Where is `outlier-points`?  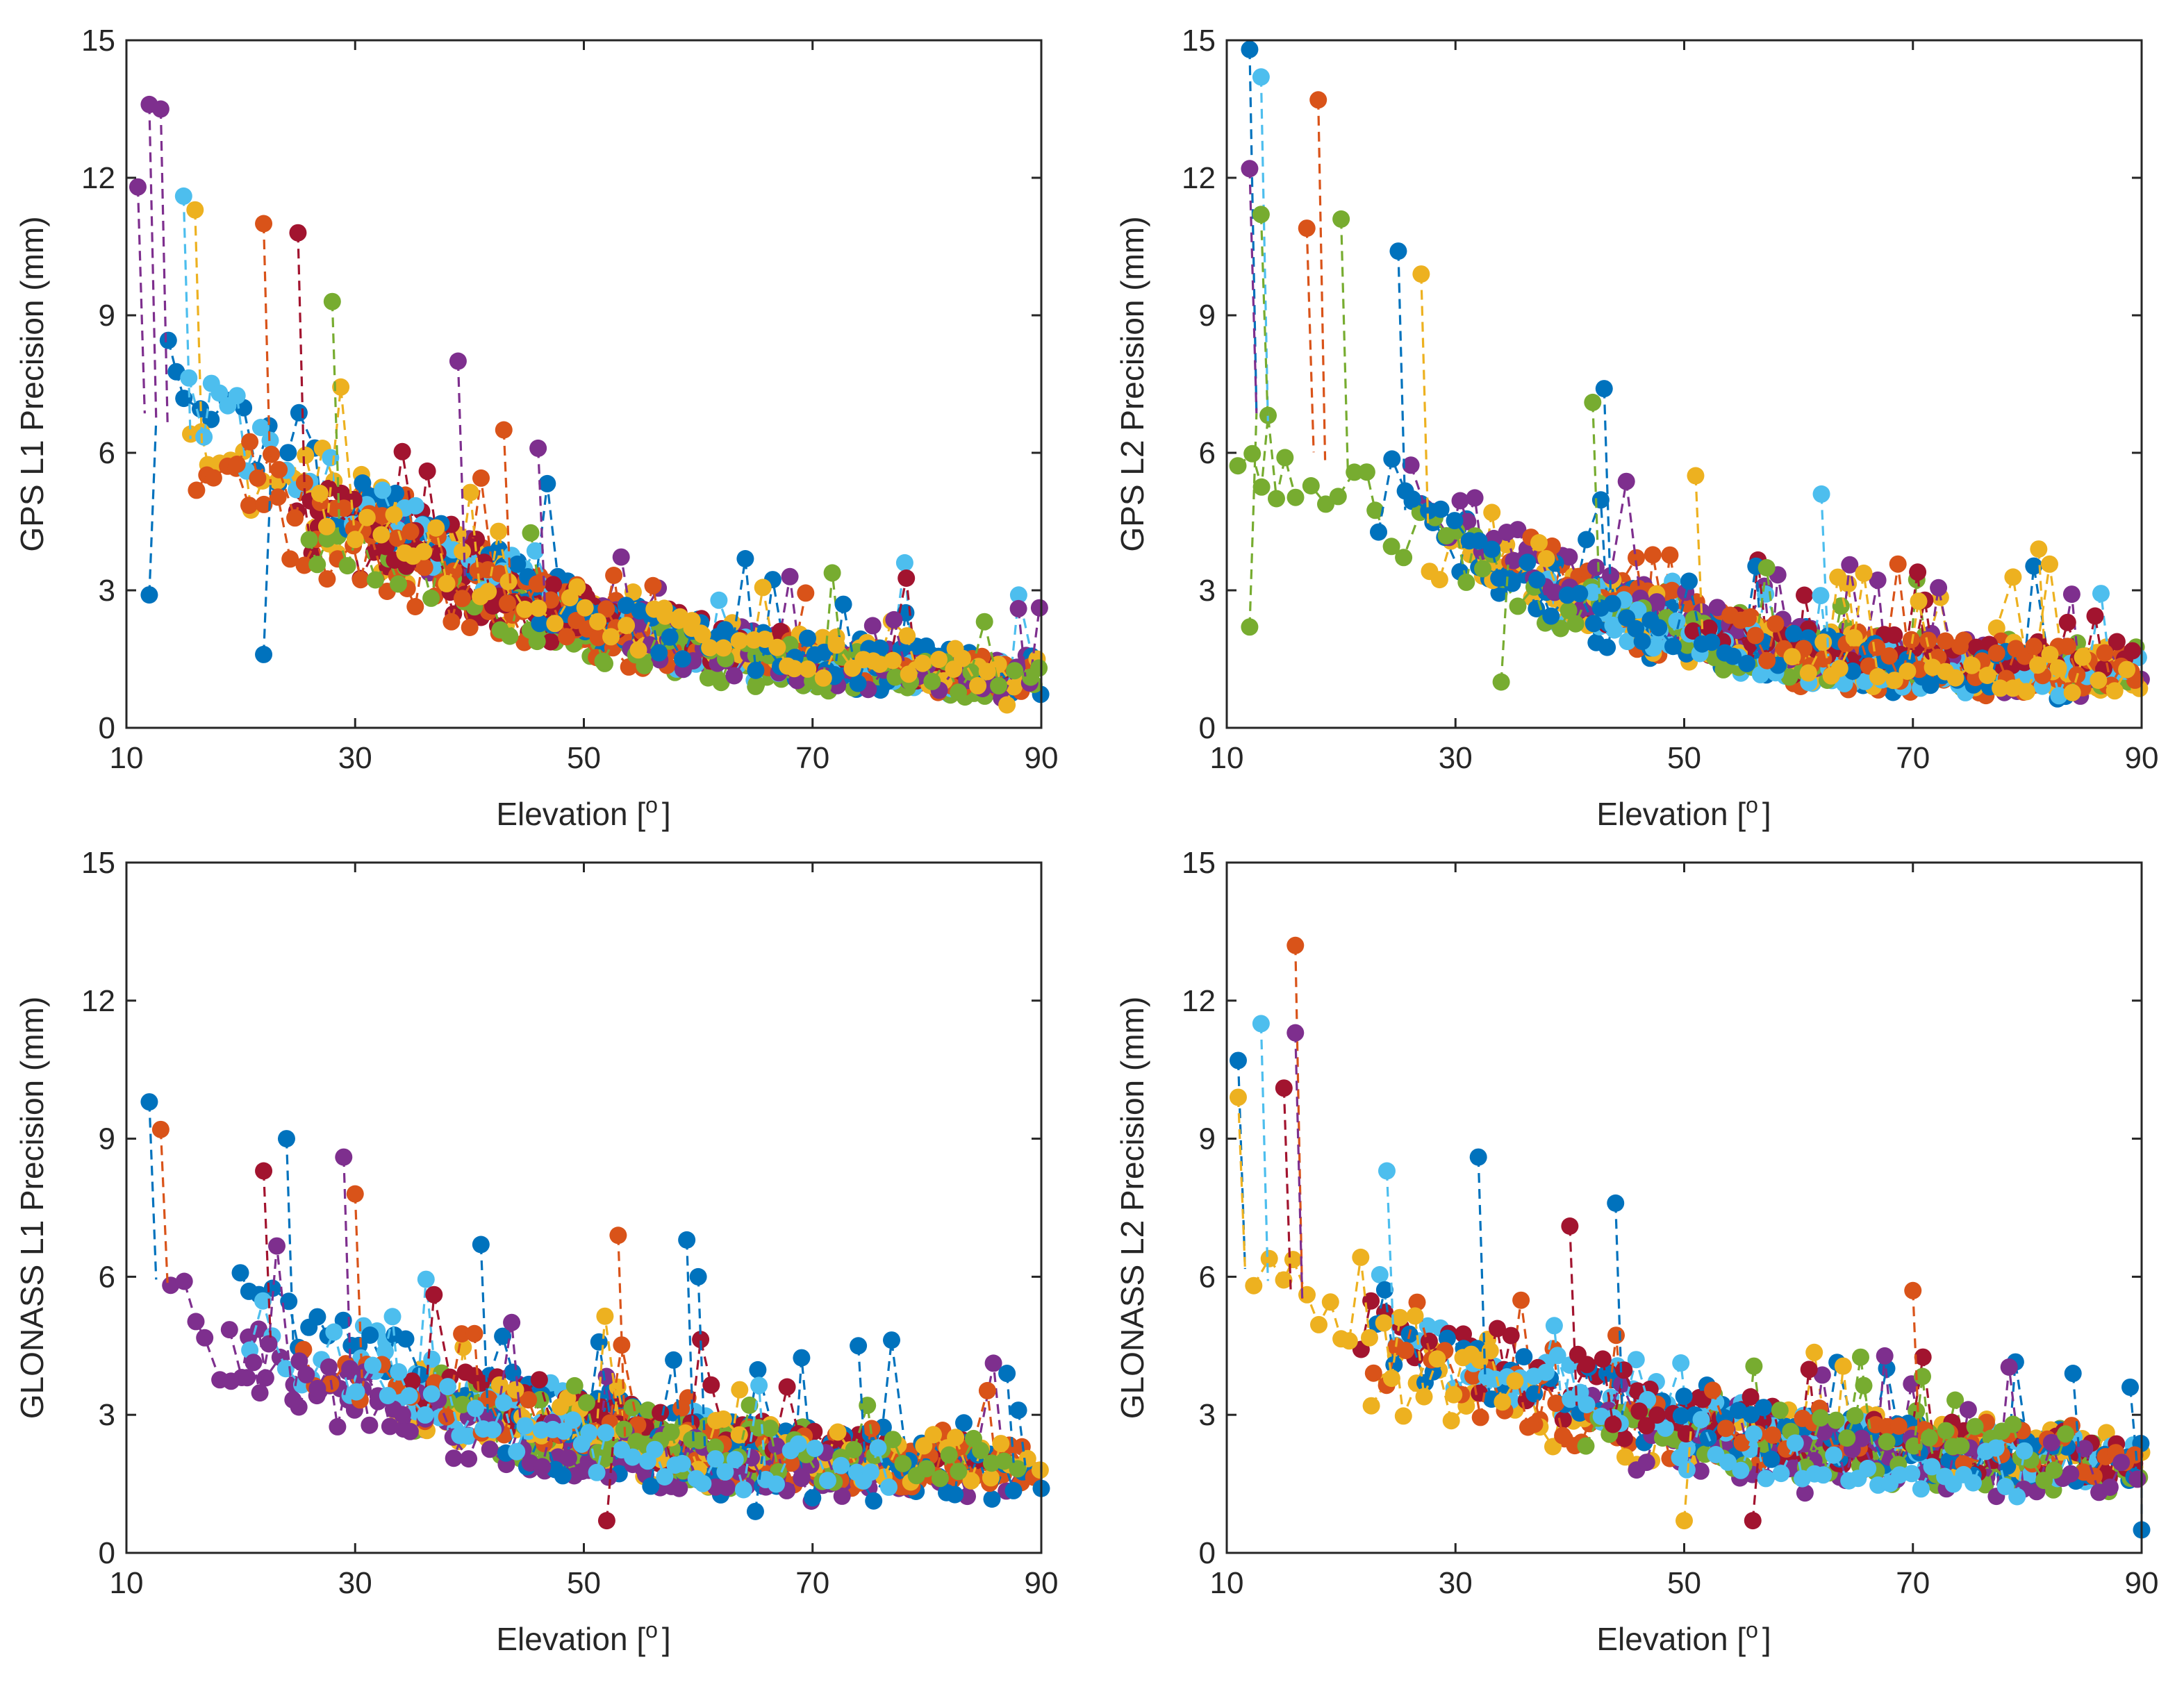
outlier-points is located at coordinates (1644, 365).